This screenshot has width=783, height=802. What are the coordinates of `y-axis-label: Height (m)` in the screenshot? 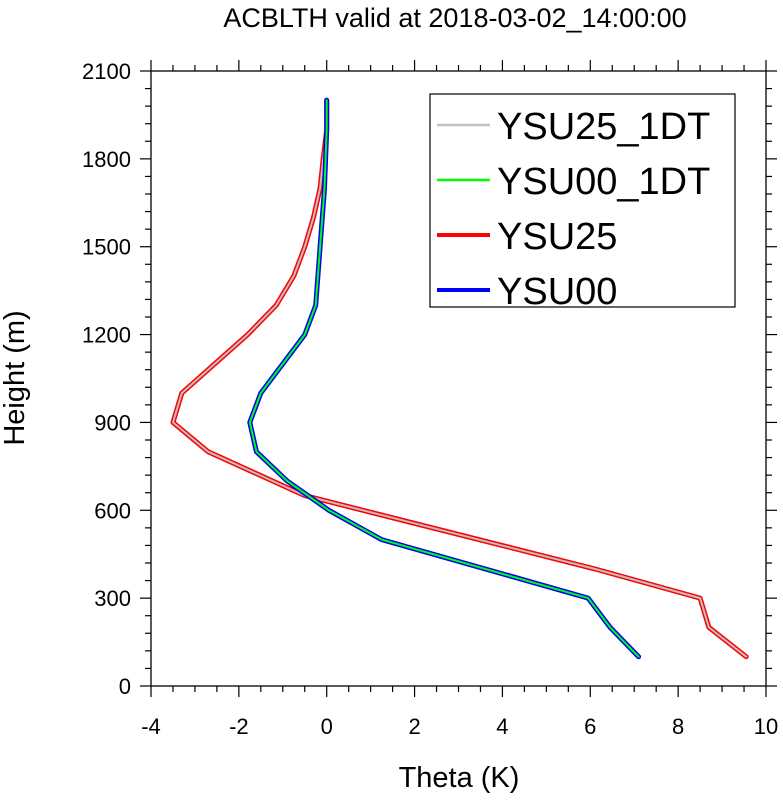 It's located at (15, 377).